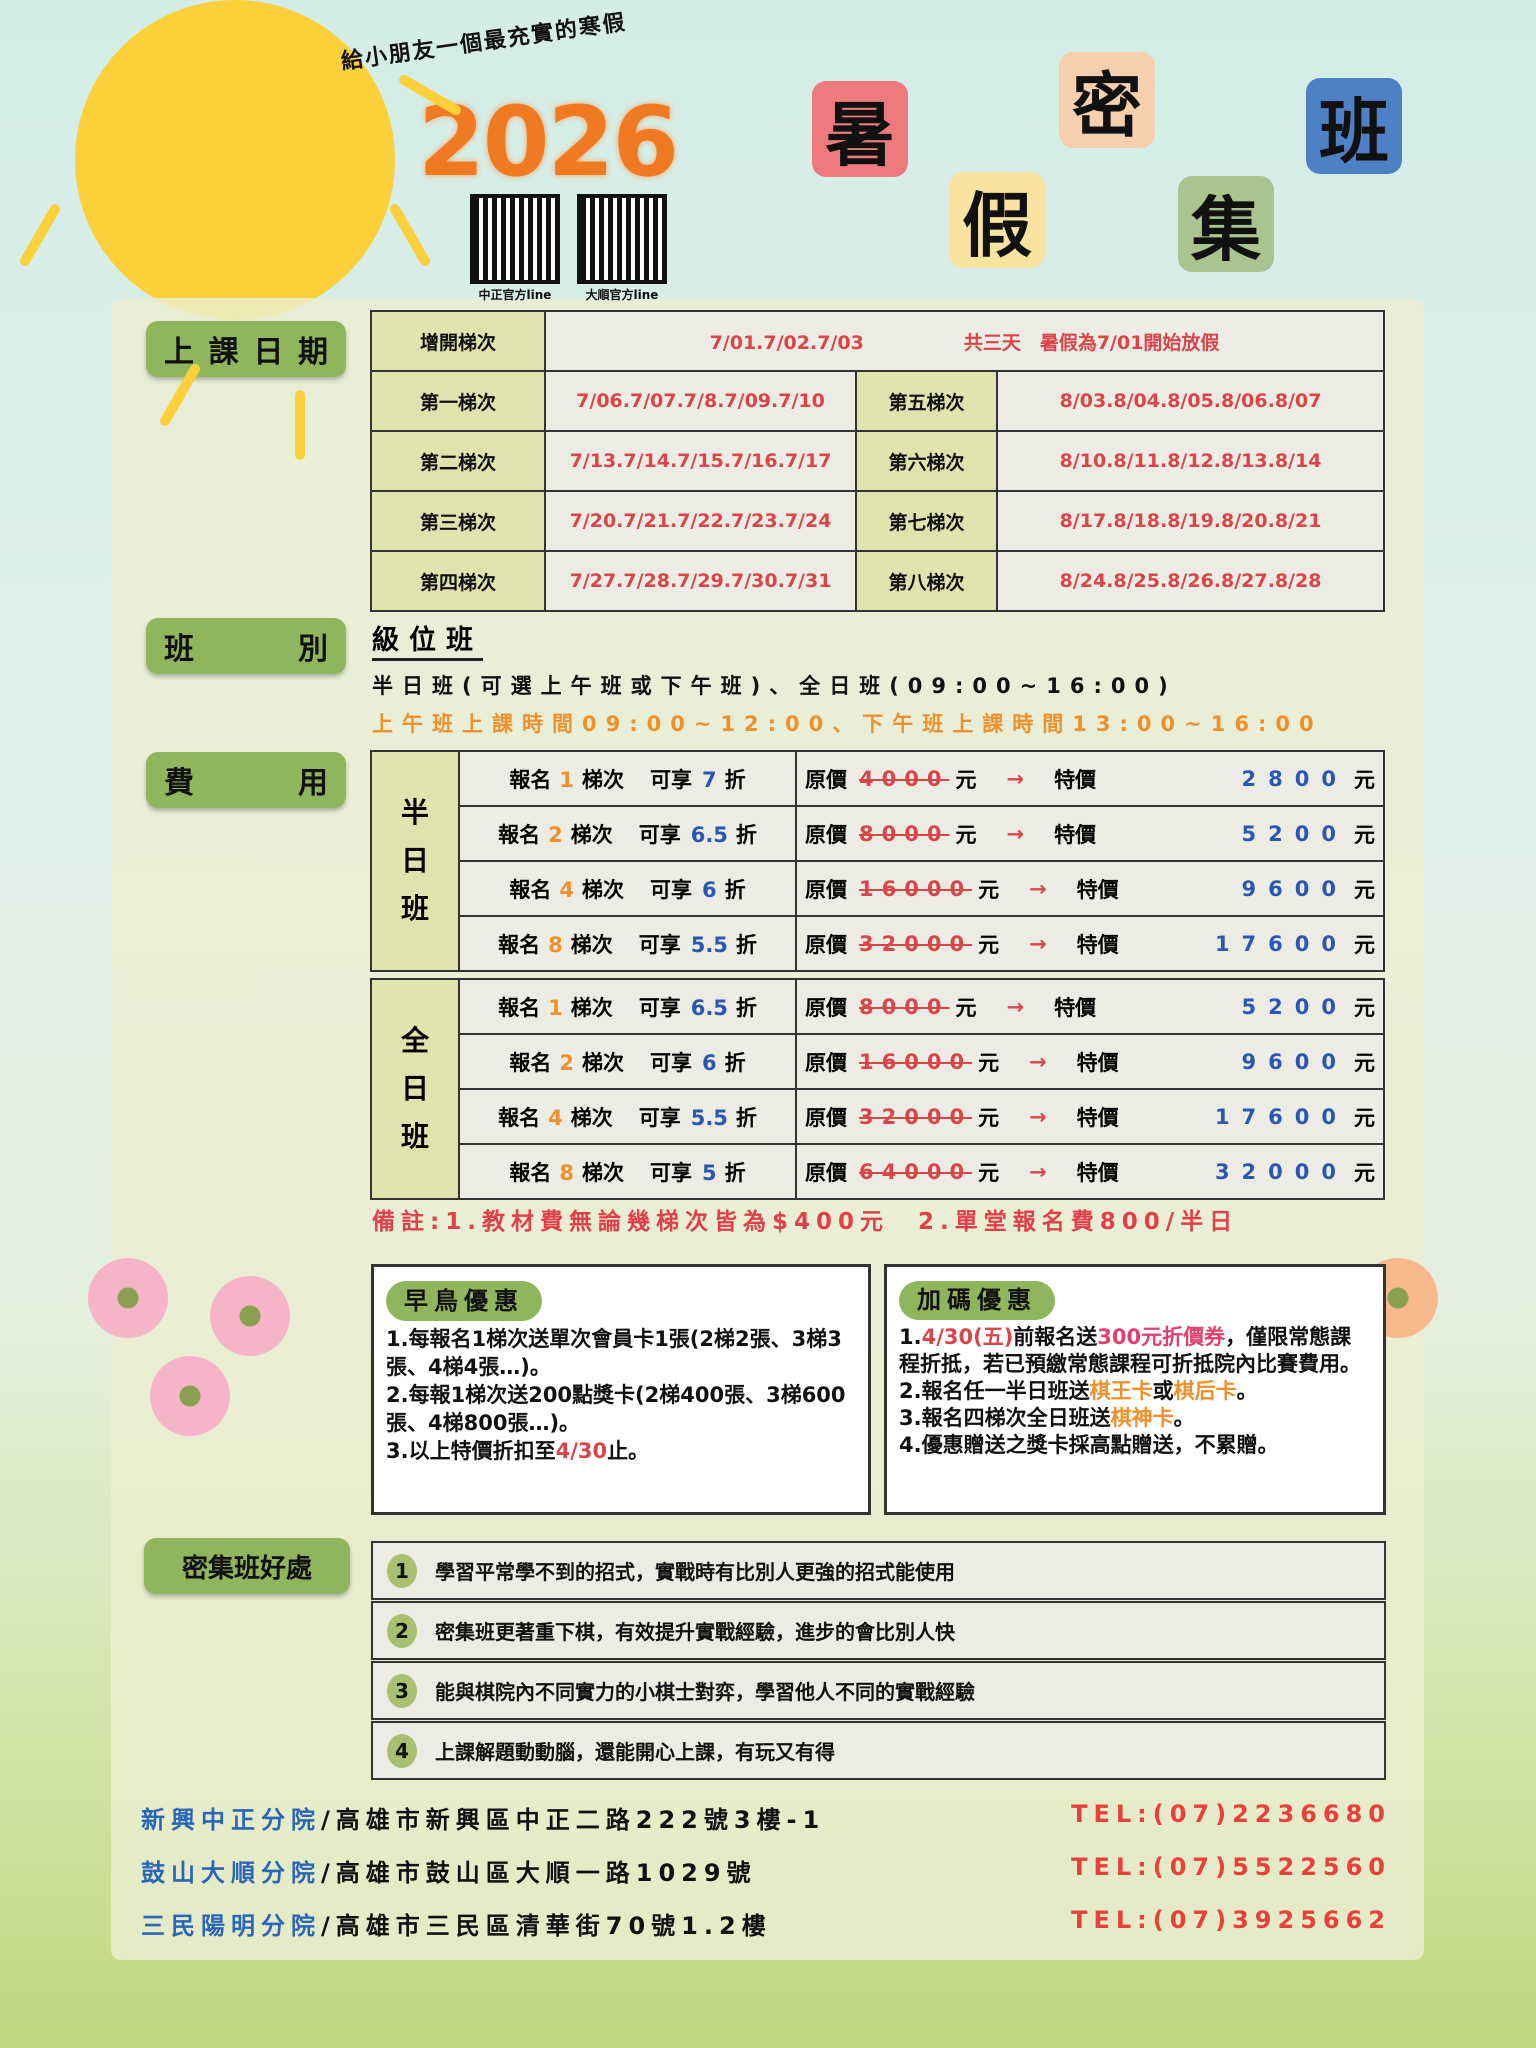  What do you see at coordinates (1005, 1418) in the screenshot?
I see `text: 3.報名四梯次全日班送` at bounding box center [1005, 1418].